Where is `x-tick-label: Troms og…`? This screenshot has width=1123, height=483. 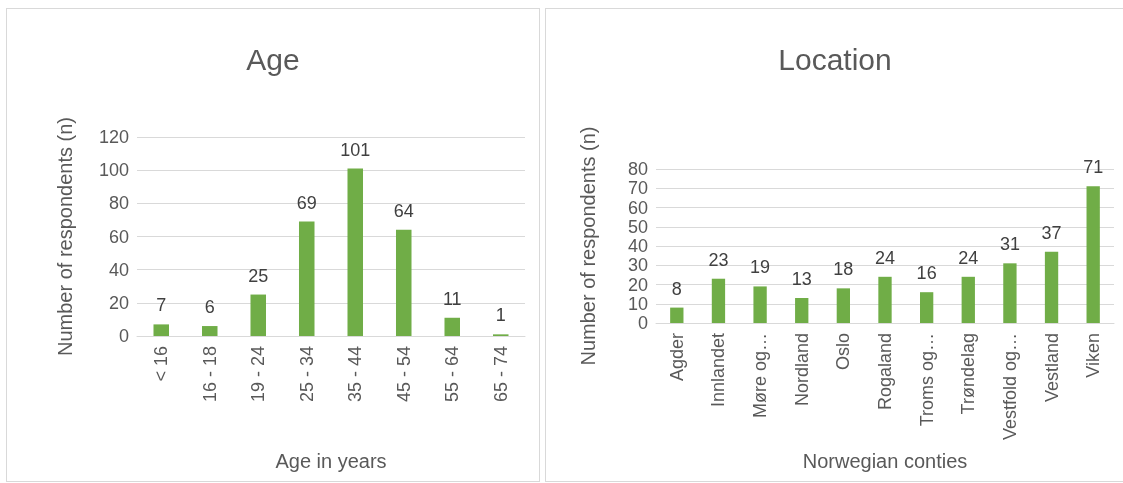 x-tick-label: Troms og… is located at coordinates (926, 380).